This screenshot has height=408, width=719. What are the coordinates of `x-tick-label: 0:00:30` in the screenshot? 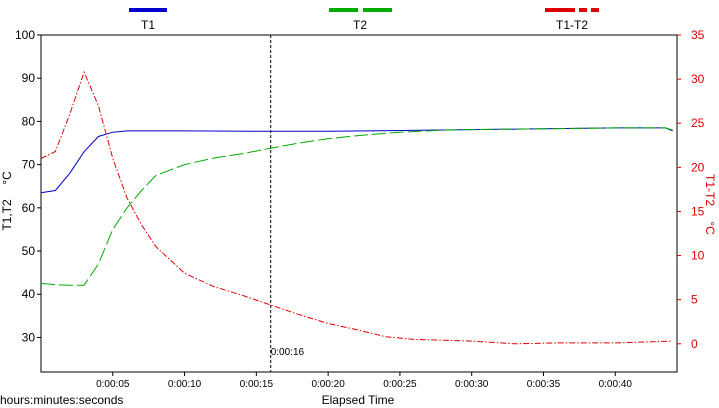 It's located at (472, 384).